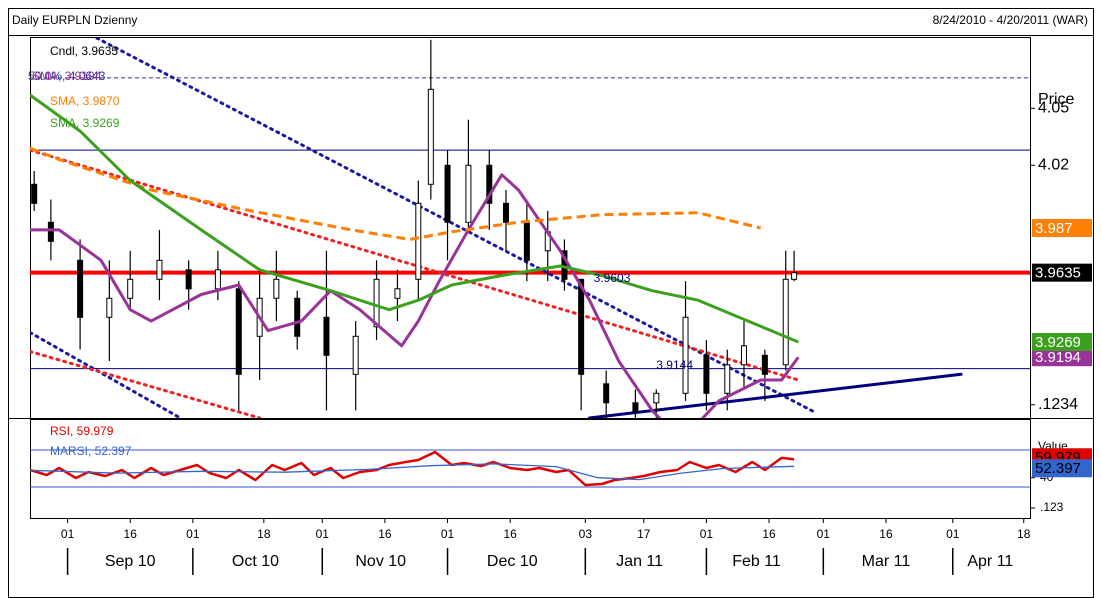 The height and width of the screenshot is (598, 1101). Describe the element at coordinates (84, 51) in the screenshot. I see `legend-entry: Cndl, 3.9635` at that location.